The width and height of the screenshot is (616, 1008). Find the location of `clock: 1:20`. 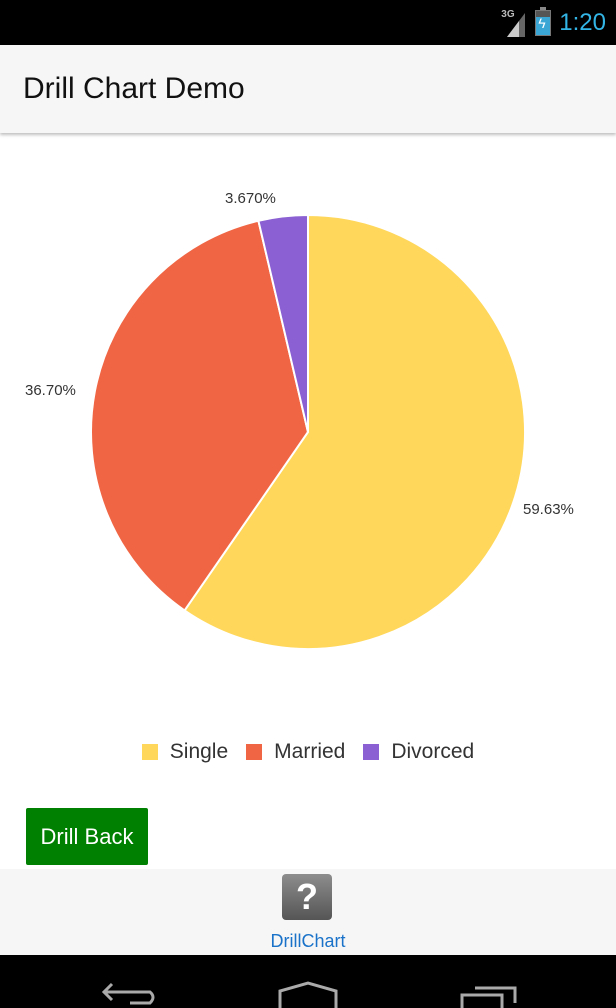

clock: 1:20 is located at coordinates (582, 22).